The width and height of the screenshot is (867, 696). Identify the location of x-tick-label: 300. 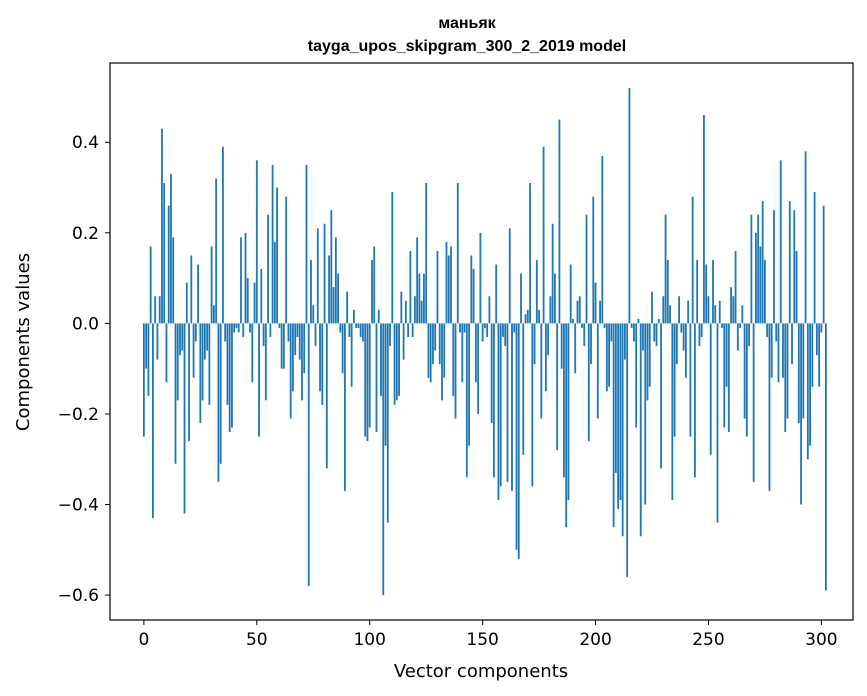
(821, 640).